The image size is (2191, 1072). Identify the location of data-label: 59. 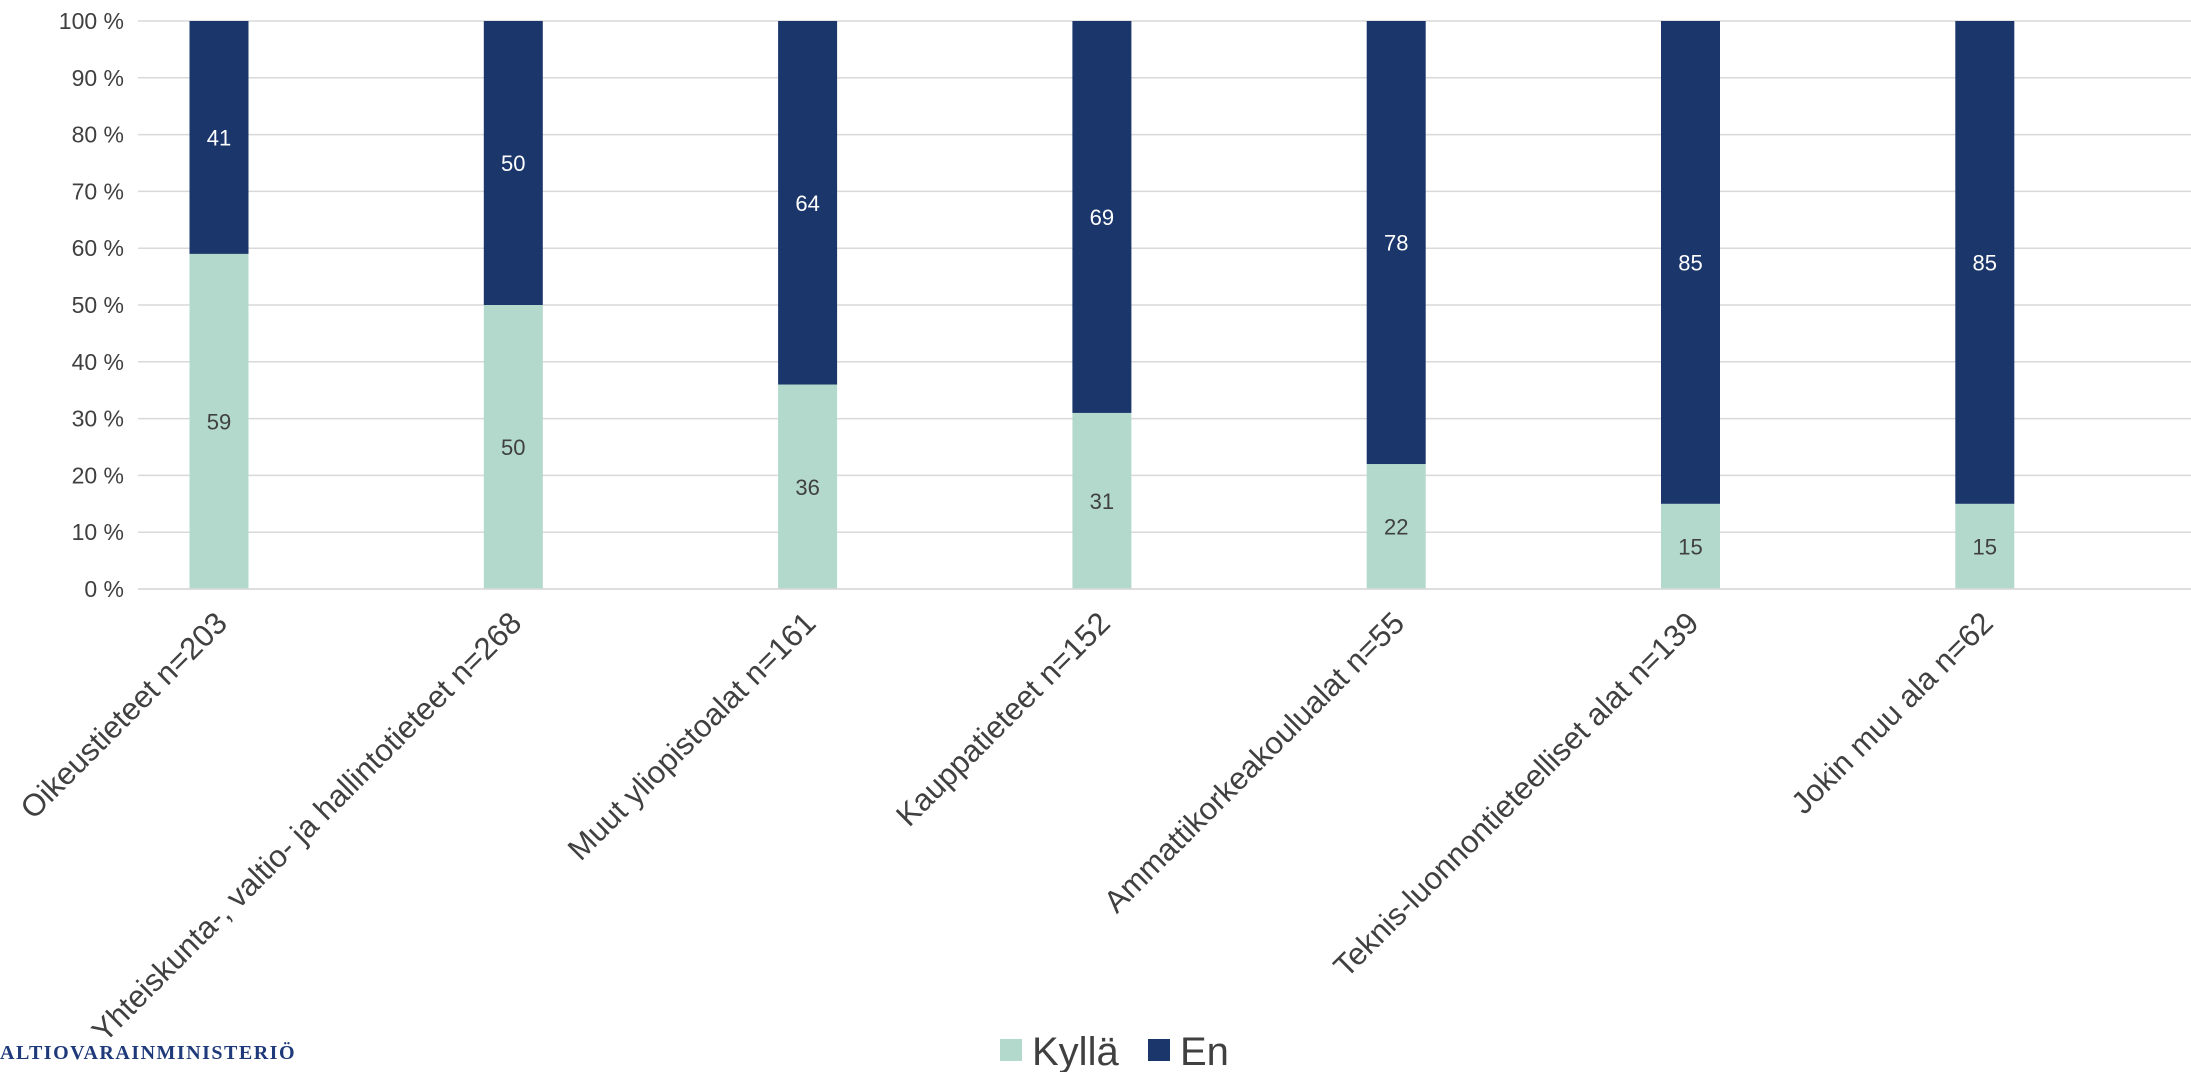
(219, 421).